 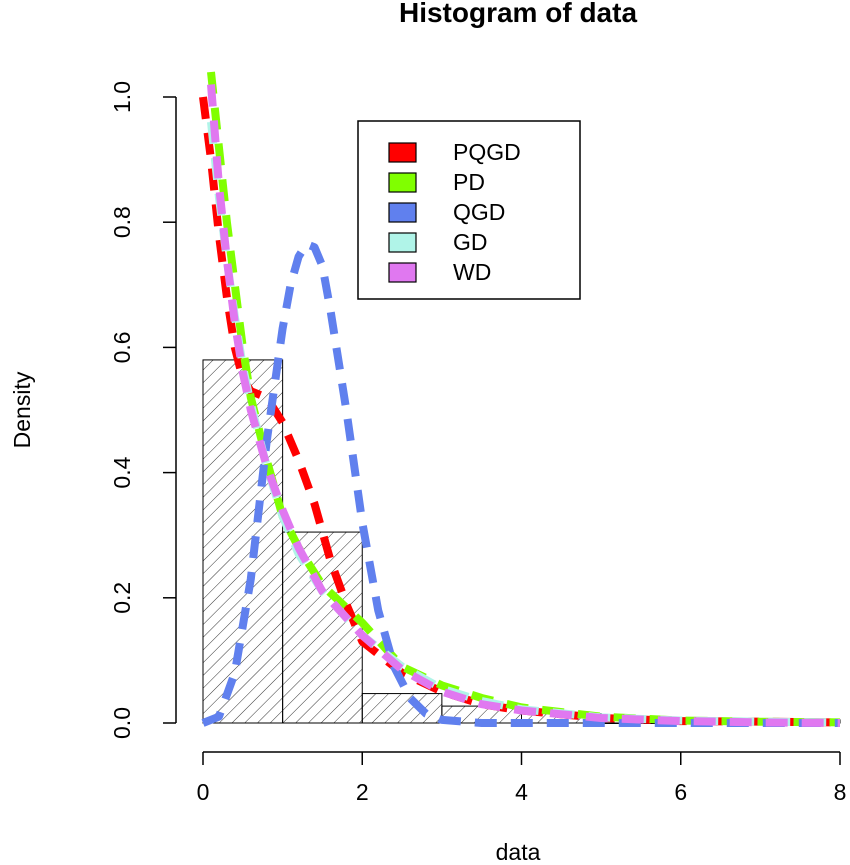 What do you see at coordinates (521, 792) in the screenshot?
I see `x-tick-label-2: 4` at bounding box center [521, 792].